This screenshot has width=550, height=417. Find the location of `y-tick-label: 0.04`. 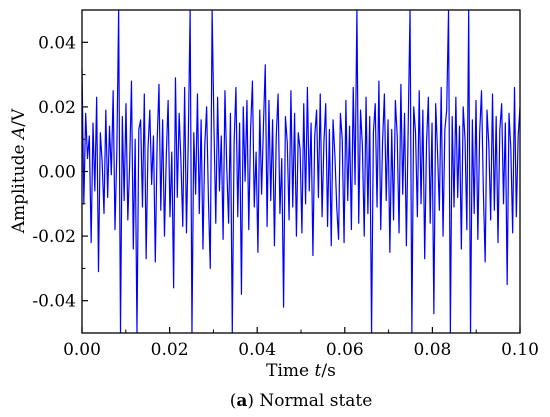

y-tick-label: 0.04 is located at coordinates (57, 43).